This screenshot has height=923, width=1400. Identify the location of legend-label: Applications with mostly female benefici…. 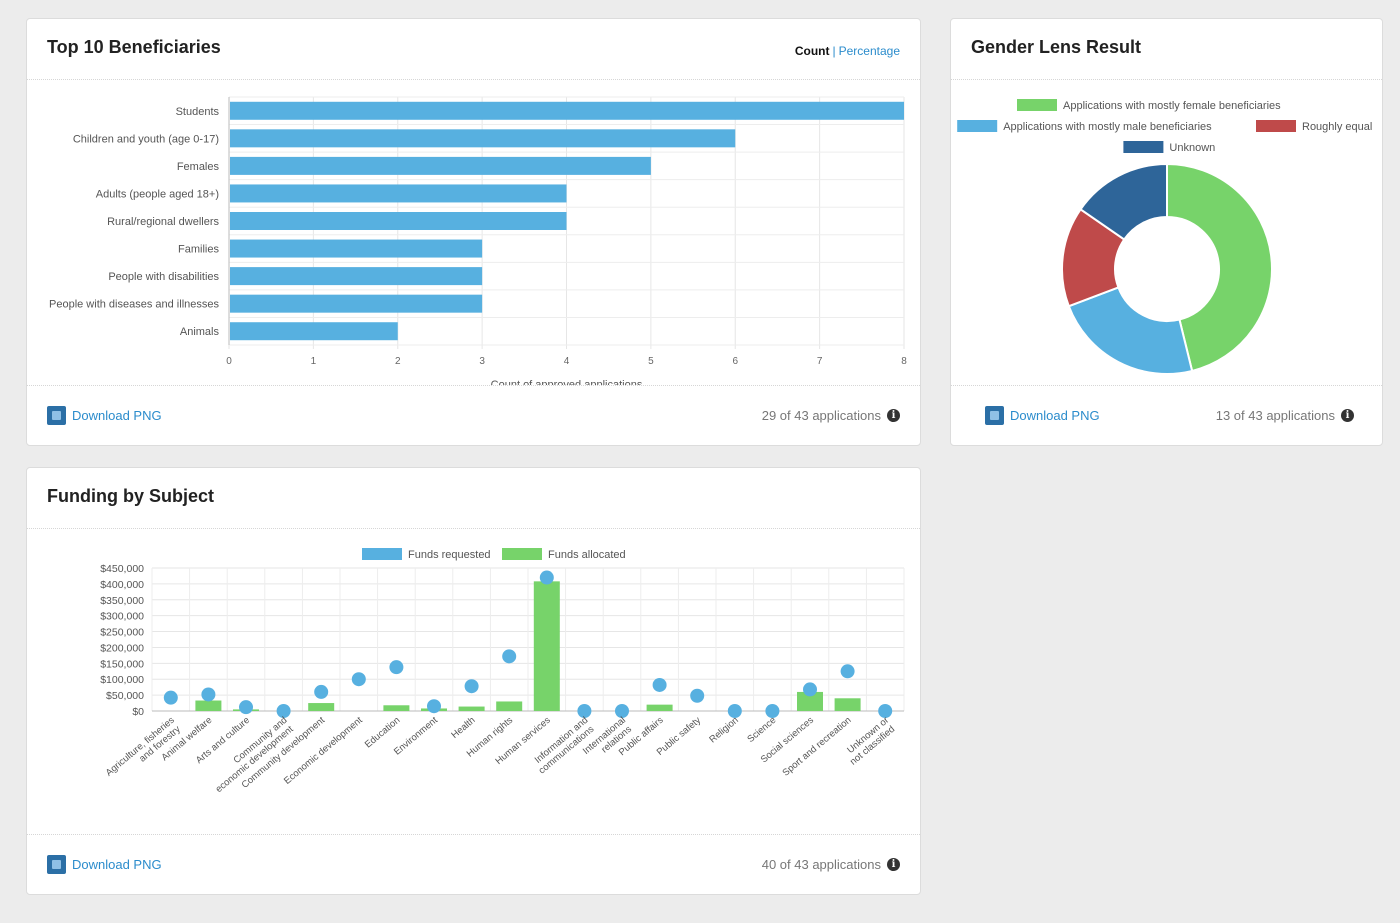
(1172, 106).